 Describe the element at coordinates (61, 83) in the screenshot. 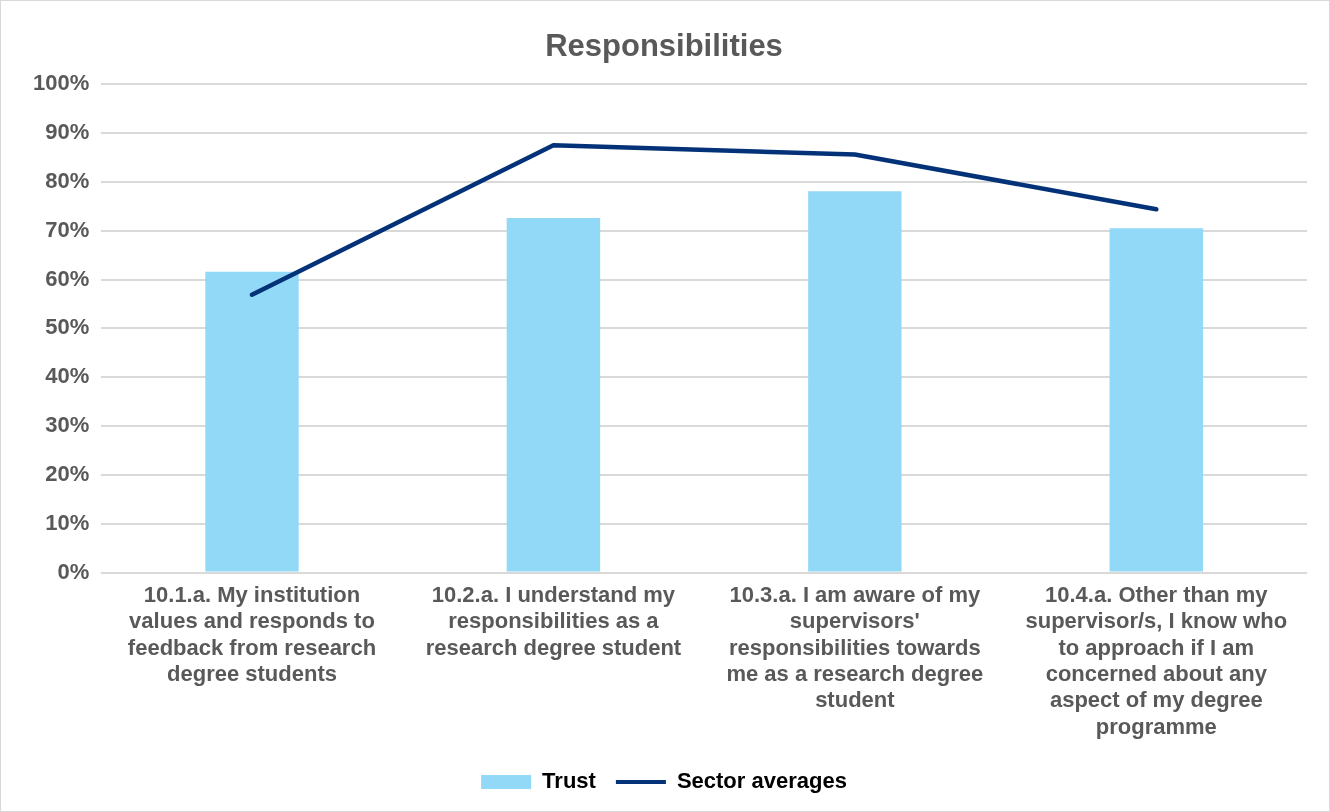

I see `y-tick-label: 100%` at that location.